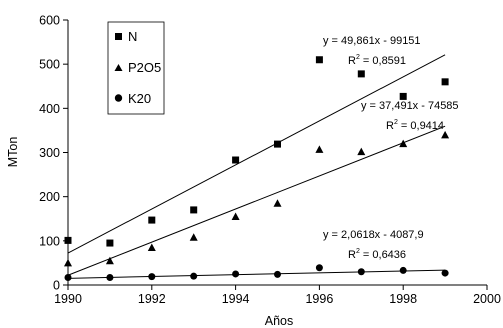 The width and height of the screenshot is (503, 328). What do you see at coordinates (49, 65) in the screenshot?
I see `y-tick-label: 500` at bounding box center [49, 65].